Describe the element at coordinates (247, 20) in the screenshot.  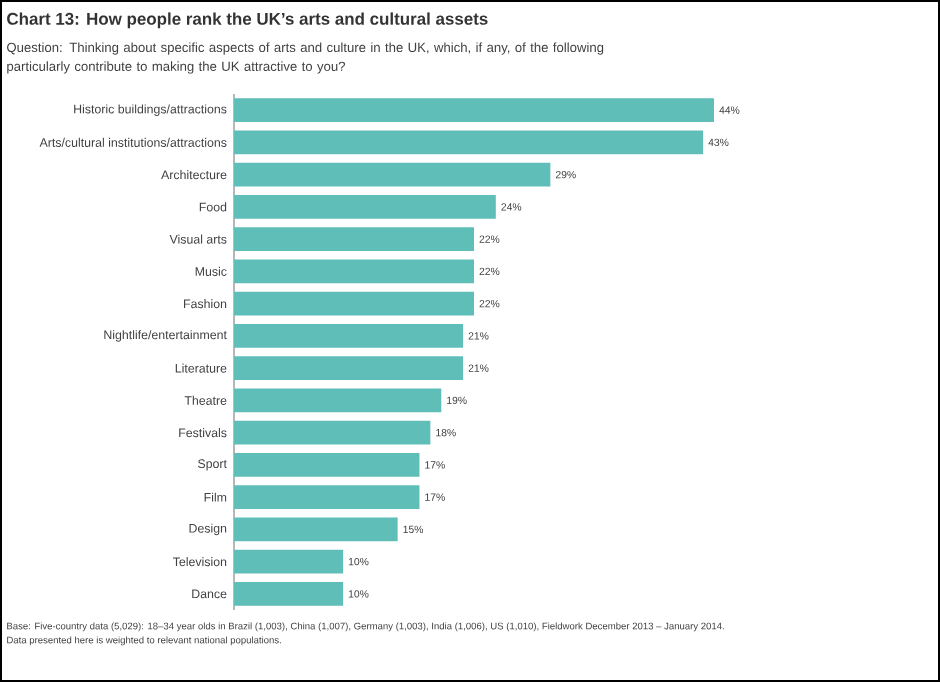
I see `chart-title: Chart 13: How people rank the UK’s arts and cultural assets` at that location.